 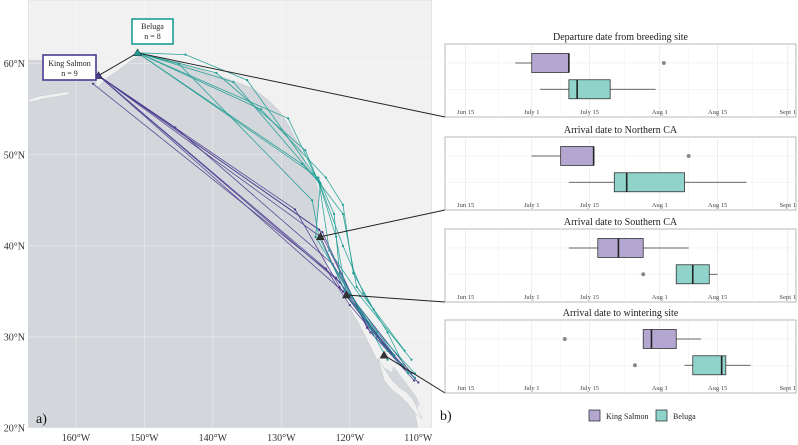 What do you see at coordinates (621, 37) in the screenshot?
I see `facet-title: Departure date from breeding site` at bounding box center [621, 37].